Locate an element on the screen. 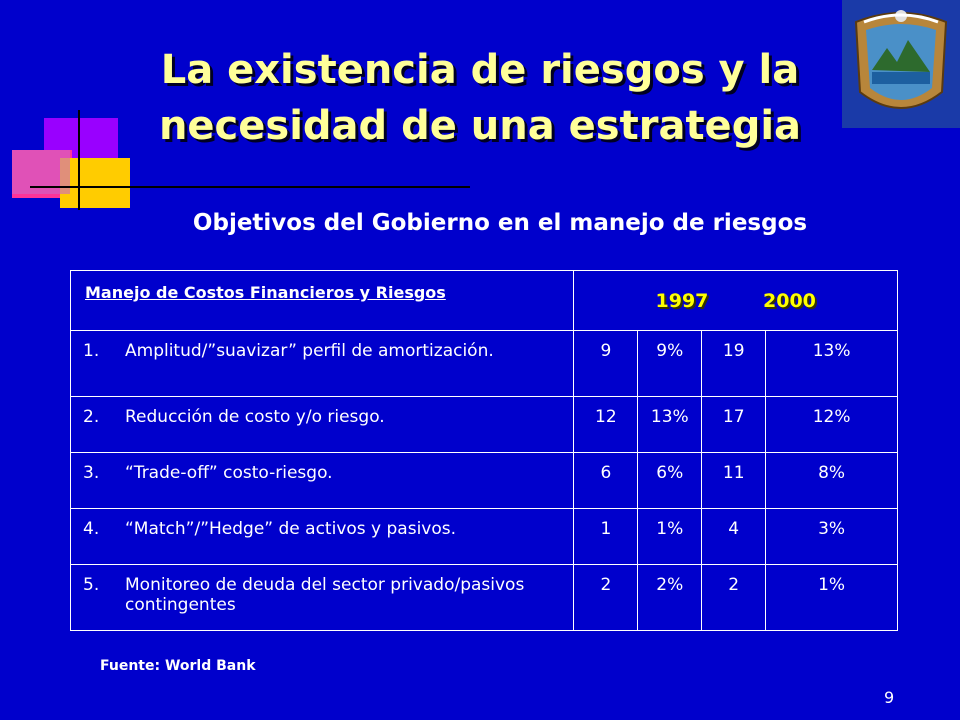 Image resolution: width=960 pixels, height=720 pixels. table-header-label: Manejo de Costos Financieros y Riesgos is located at coordinates (322, 300).